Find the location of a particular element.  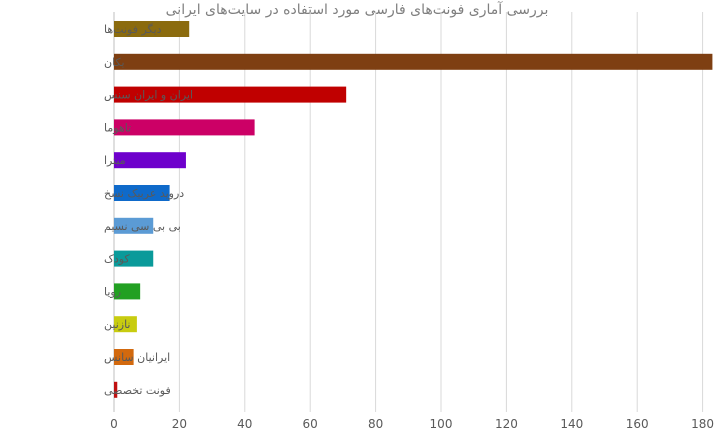

x-tick-label: 100 is located at coordinates (441, 424).